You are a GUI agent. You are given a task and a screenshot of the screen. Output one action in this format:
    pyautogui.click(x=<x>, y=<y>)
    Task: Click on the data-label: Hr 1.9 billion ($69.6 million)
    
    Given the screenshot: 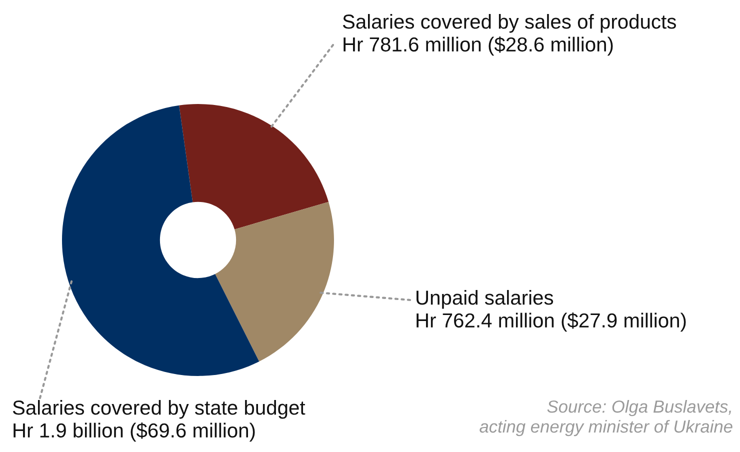 What is the action you would take?
    pyautogui.click(x=134, y=432)
    